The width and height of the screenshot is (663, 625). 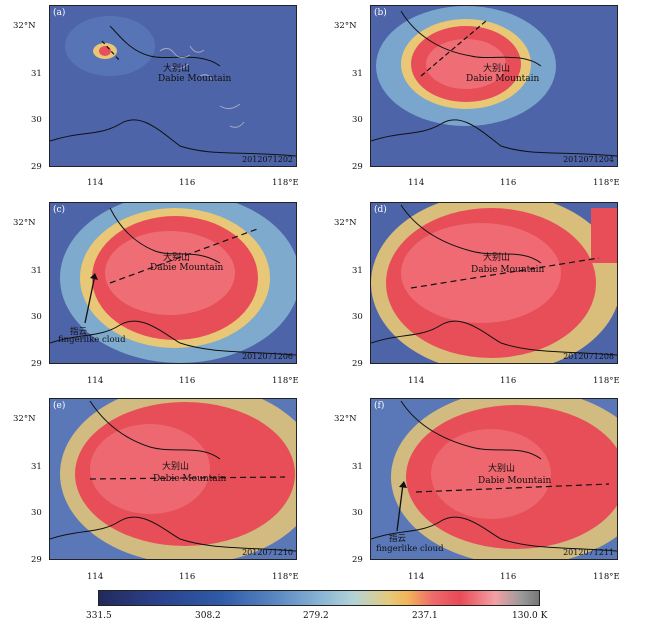 What do you see at coordinates (99, 616) in the screenshot?
I see `colorbar-tick: 331.5` at bounding box center [99, 616].